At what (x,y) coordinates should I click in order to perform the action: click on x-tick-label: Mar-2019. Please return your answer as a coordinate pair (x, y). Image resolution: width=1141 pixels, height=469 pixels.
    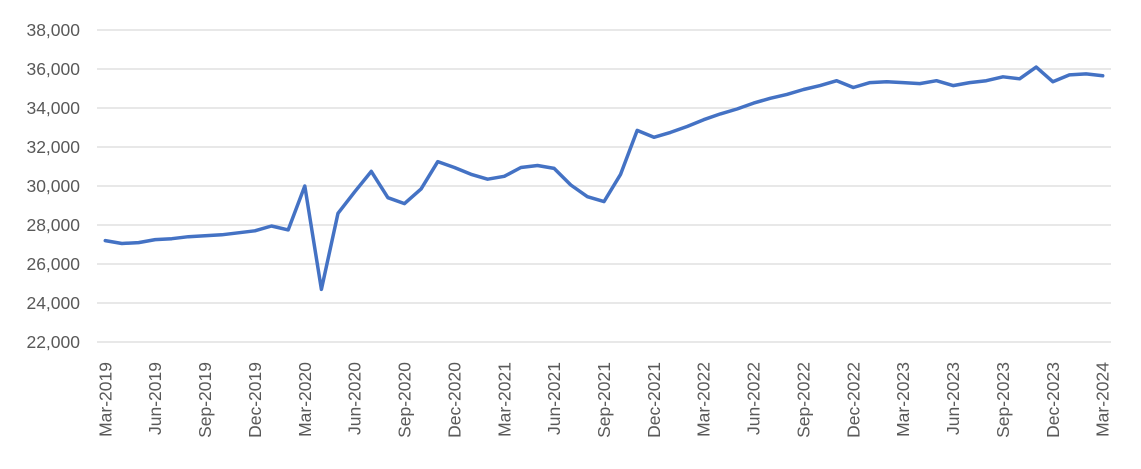
    Looking at the image, I should click on (105, 399).